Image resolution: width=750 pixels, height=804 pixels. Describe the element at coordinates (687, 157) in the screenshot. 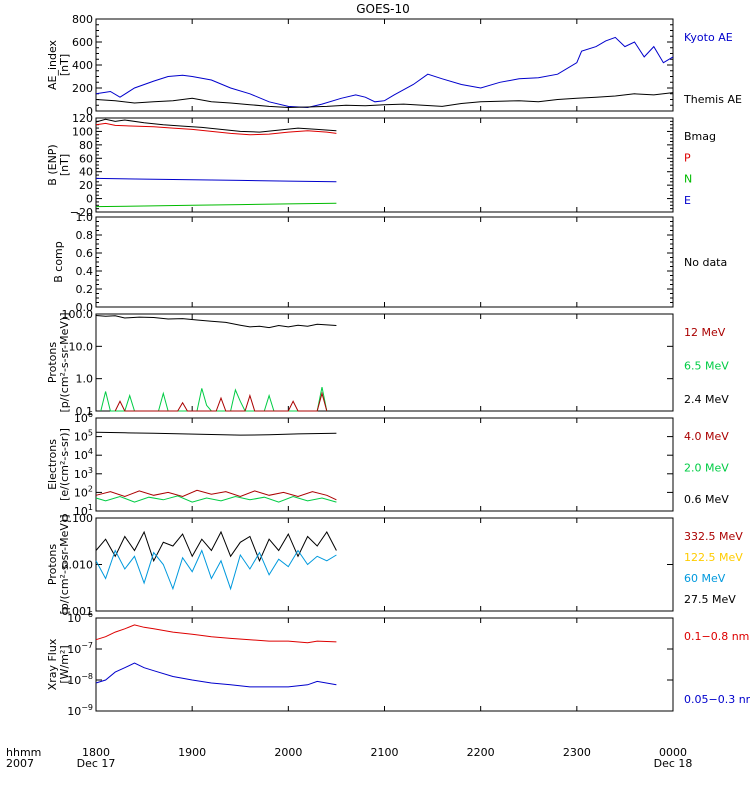

I see `legend-entry: P` at that location.